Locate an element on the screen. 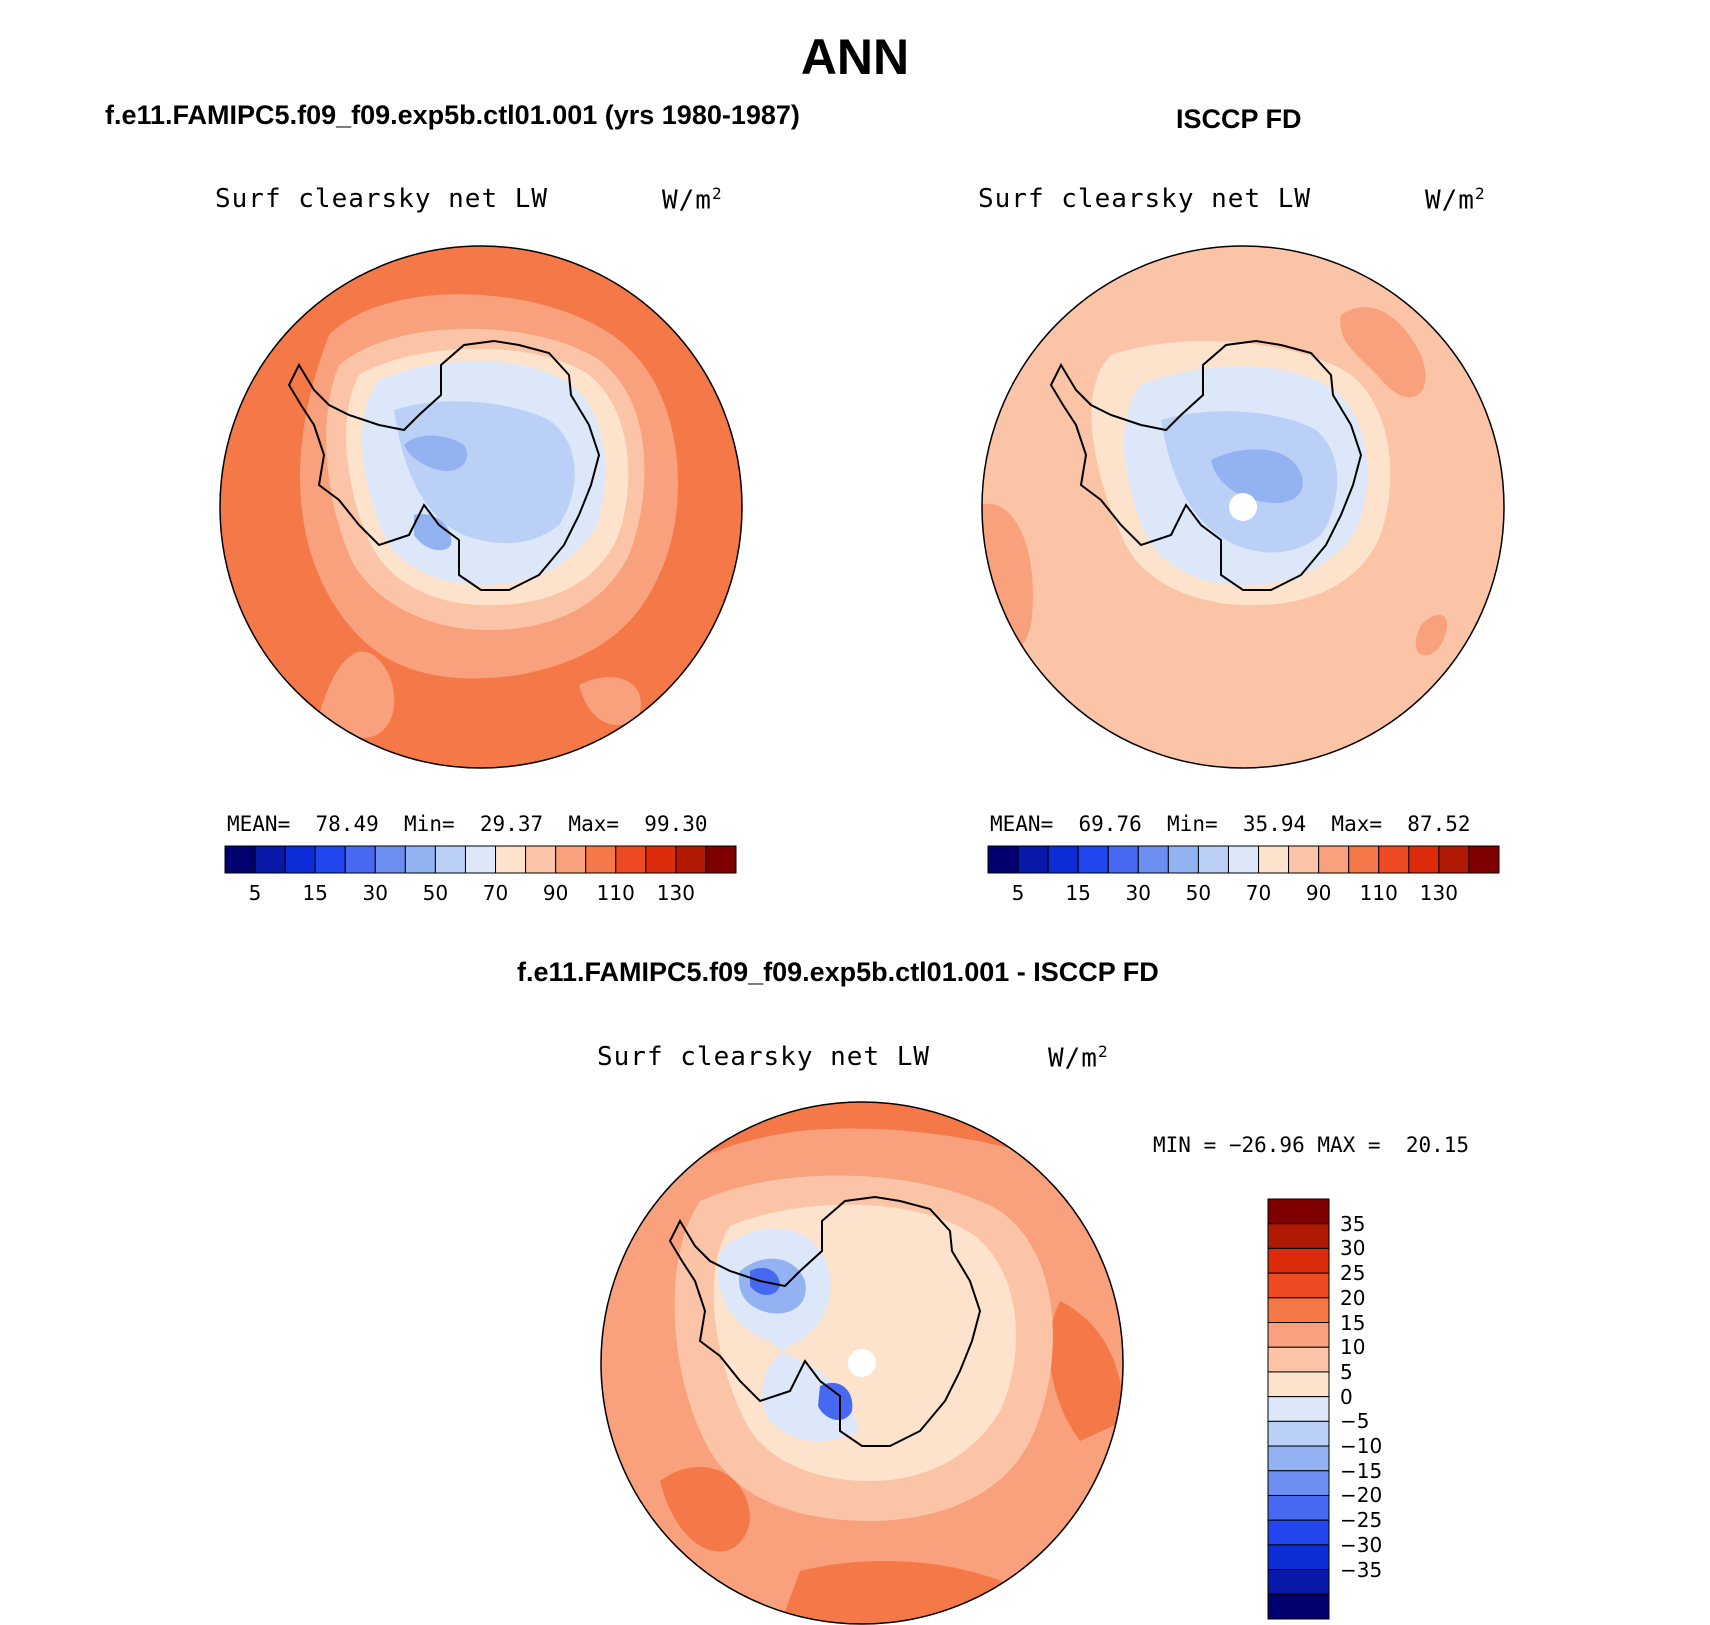 The width and height of the screenshot is (1710, 1625). diff-colorbar is located at coordinates (1298, 1409).